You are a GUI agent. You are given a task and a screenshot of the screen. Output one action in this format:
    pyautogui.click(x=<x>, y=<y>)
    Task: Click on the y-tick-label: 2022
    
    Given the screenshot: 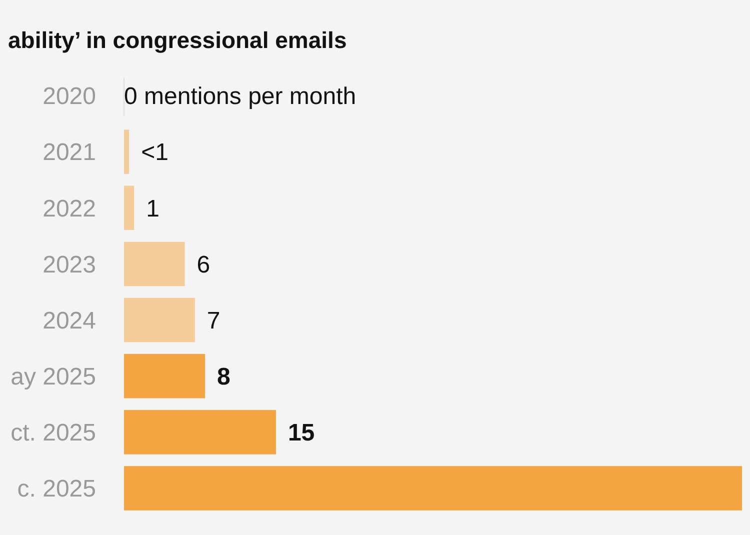 What is the action you would take?
    pyautogui.click(x=69, y=208)
    